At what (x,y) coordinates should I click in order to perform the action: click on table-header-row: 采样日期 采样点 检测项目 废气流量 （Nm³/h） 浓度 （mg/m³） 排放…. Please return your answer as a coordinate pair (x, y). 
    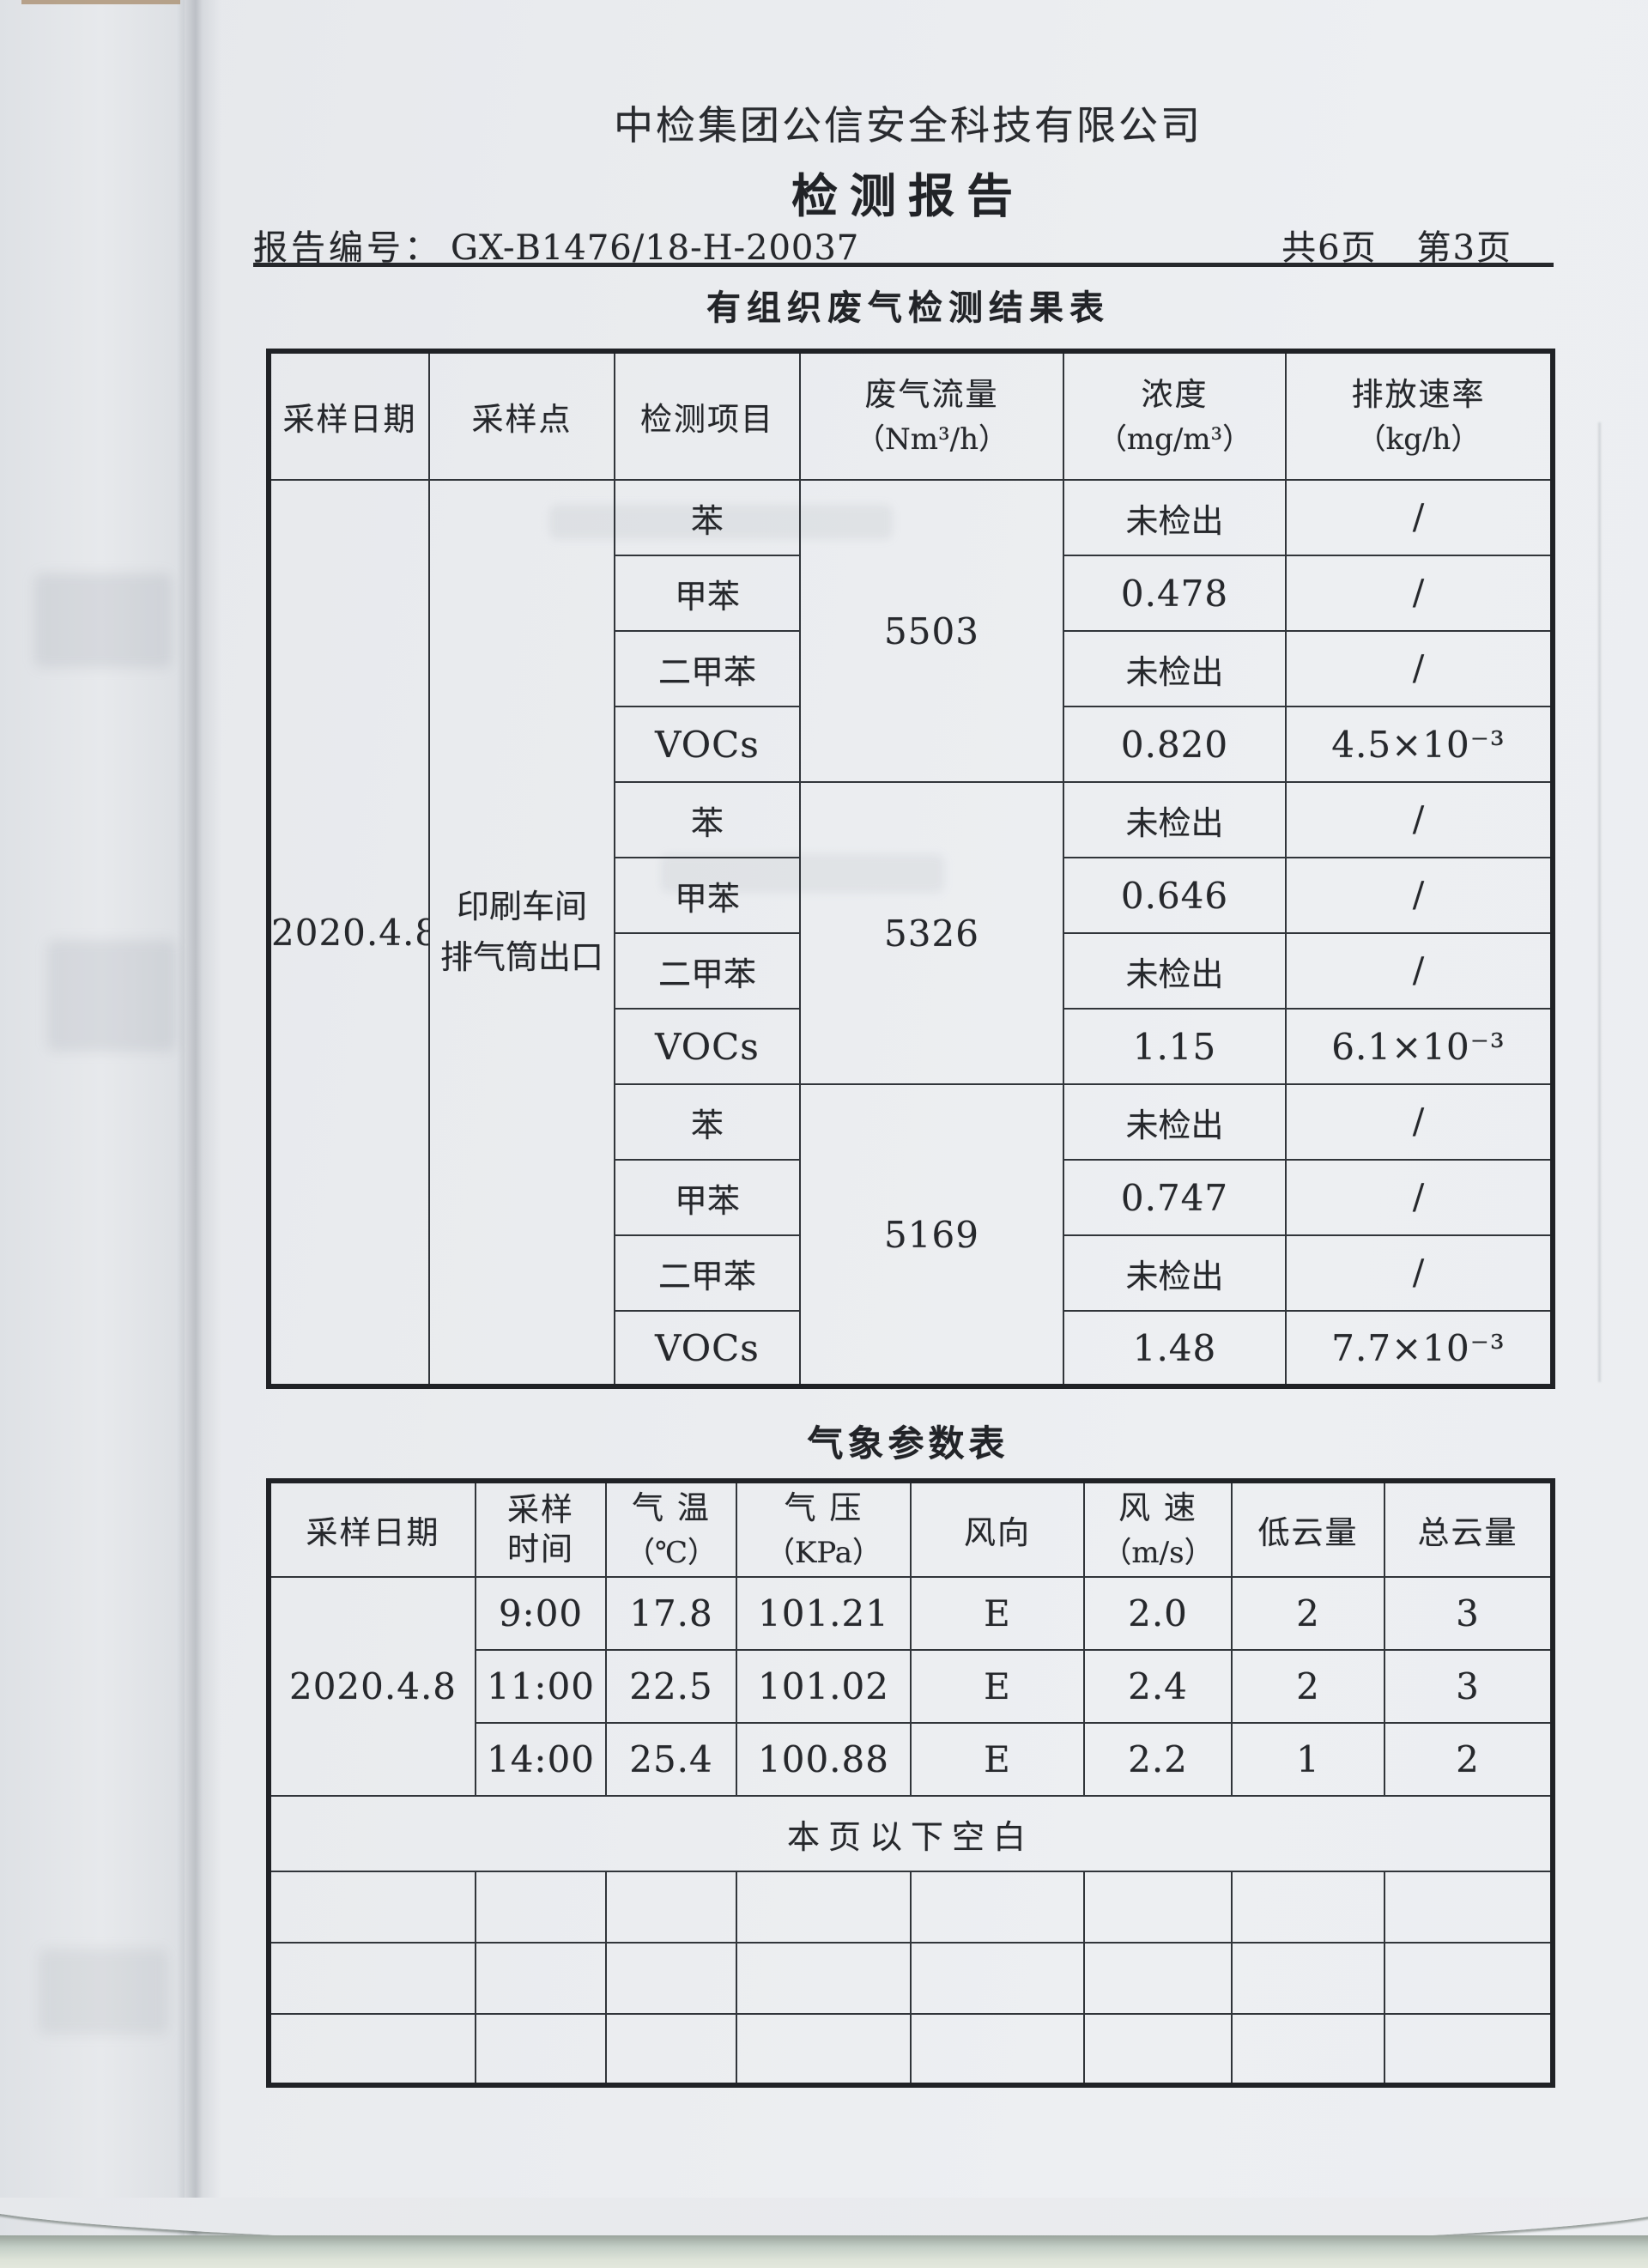
    Looking at the image, I should click on (911, 415).